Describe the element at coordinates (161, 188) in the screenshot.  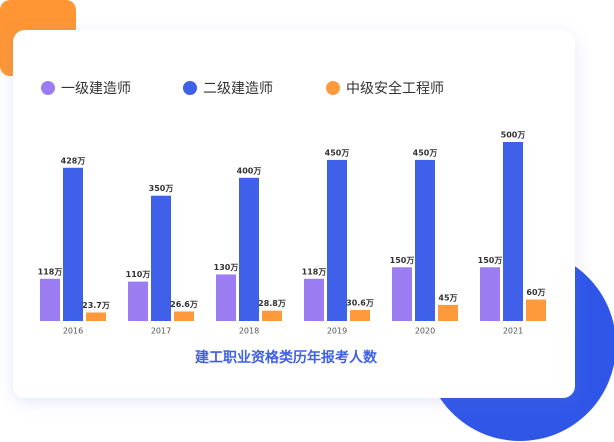
I see `value-label: 350万` at that location.